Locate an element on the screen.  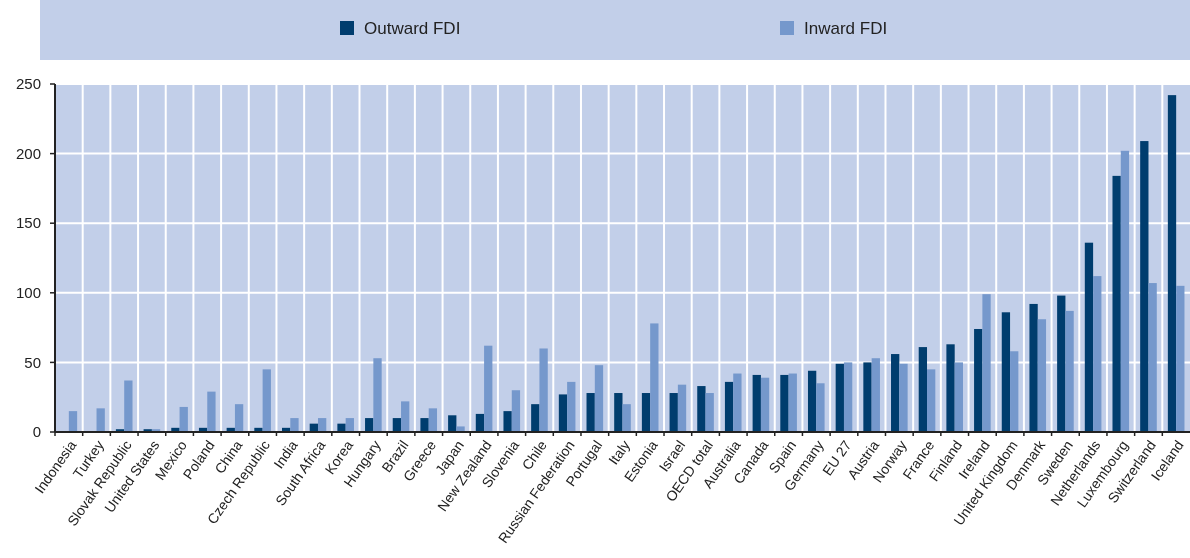
legend-label: Outward FDI is located at coordinates (412, 28).